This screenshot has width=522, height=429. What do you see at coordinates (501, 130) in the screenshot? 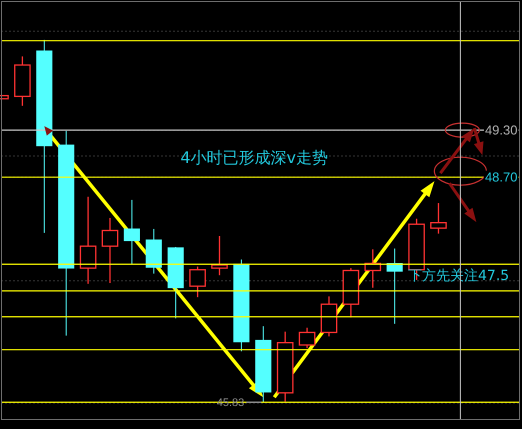
I see `y-tick-label: 49.30` at bounding box center [501, 130].